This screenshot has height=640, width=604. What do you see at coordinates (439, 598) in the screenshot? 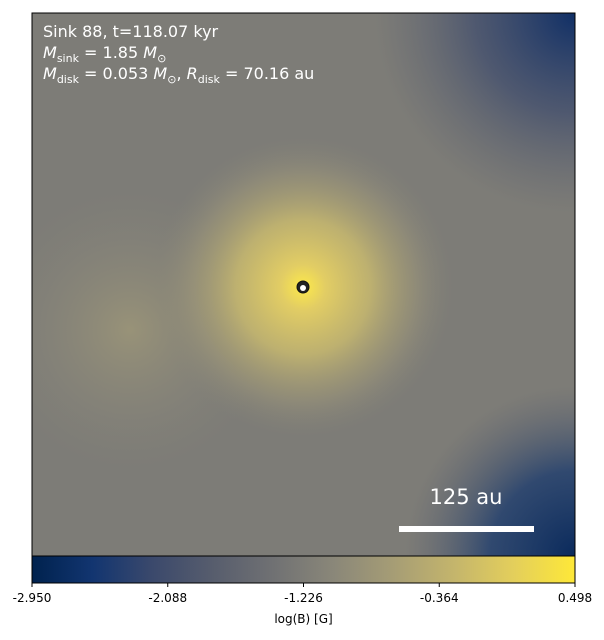
I see `colorbar-tick-label: -0.364` at bounding box center [439, 598].